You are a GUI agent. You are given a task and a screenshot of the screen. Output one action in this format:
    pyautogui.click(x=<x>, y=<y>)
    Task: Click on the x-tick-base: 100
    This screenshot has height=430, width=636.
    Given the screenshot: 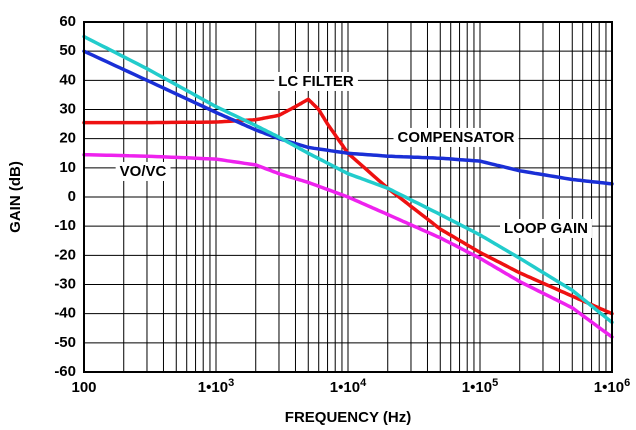 What is the action you would take?
    pyautogui.click(x=83, y=387)
    